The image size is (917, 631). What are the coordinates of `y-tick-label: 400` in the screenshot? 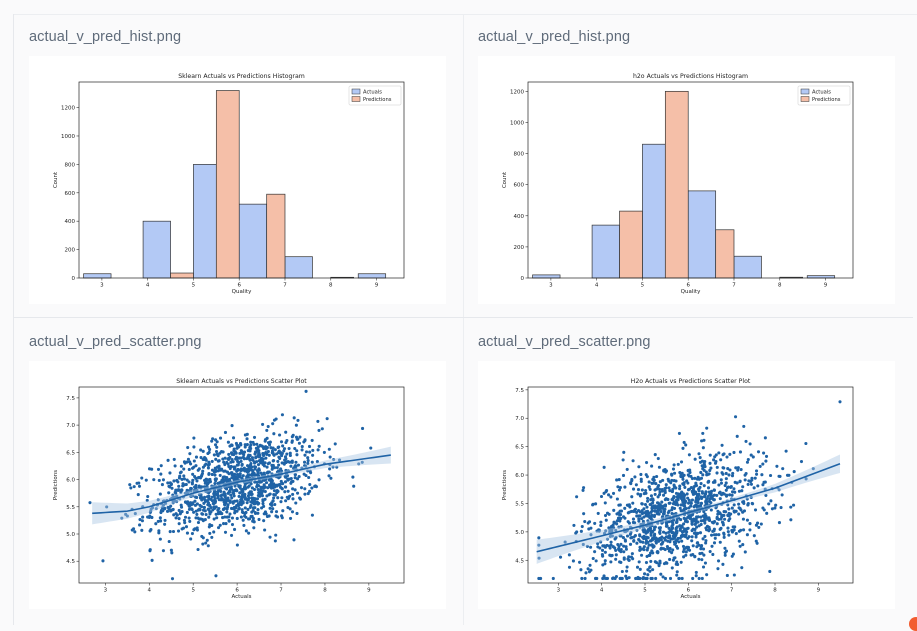 It's located at (519, 217).